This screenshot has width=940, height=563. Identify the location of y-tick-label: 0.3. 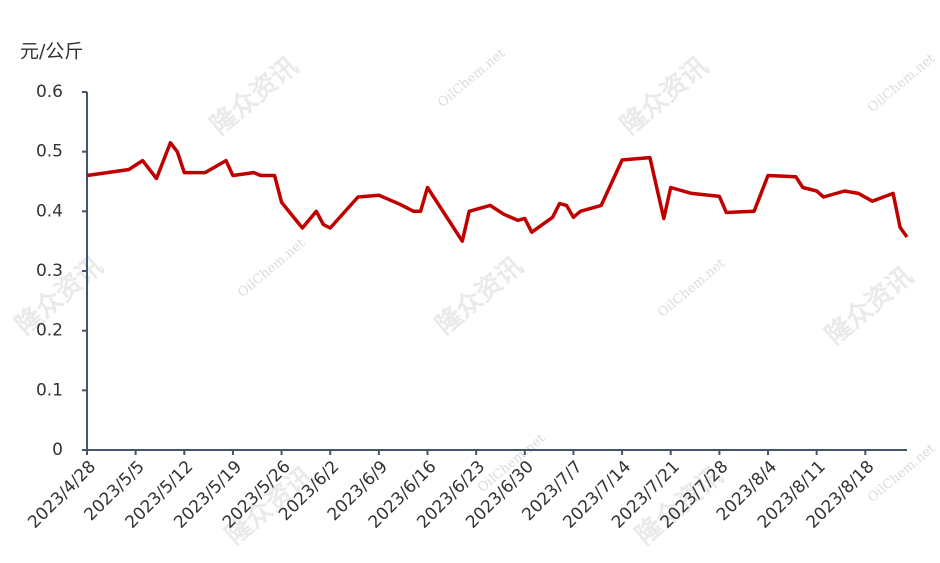
(49, 271).